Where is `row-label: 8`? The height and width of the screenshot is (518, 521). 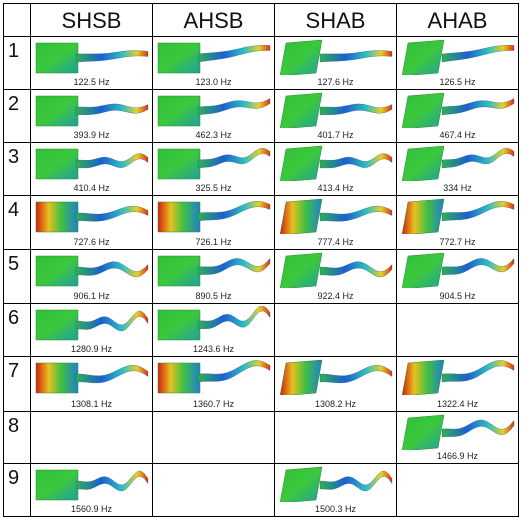 row-label: 8 is located at coordinates (17, 438).